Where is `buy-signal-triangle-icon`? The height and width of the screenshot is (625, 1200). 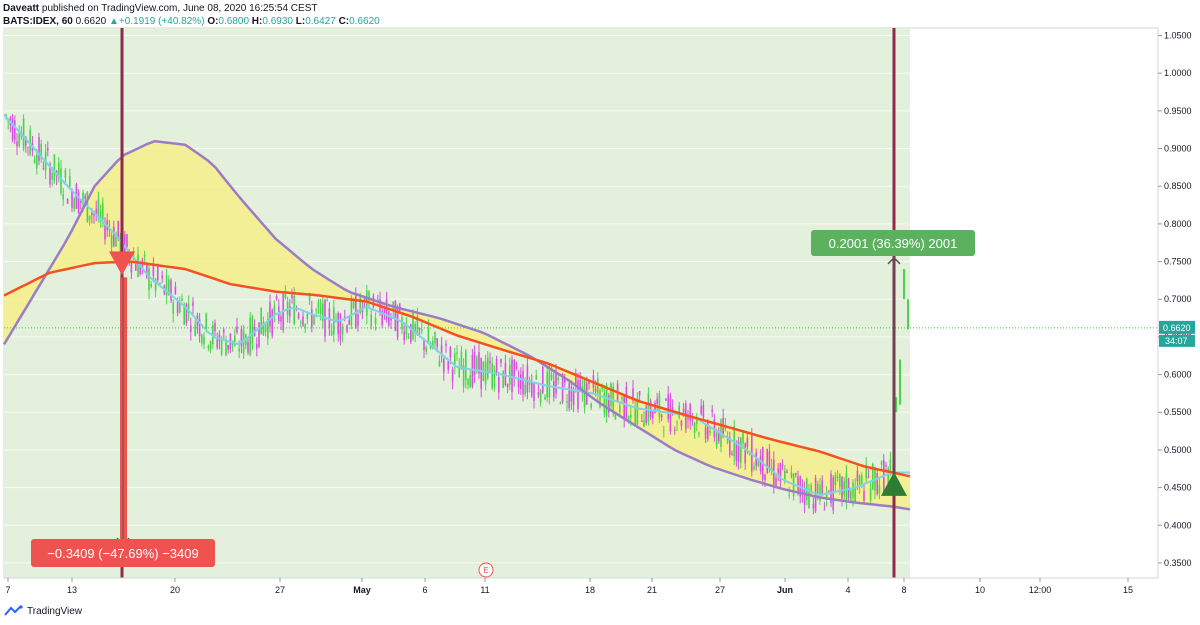 buy-signal-triangle-icon is located at coordinates (894, 483).